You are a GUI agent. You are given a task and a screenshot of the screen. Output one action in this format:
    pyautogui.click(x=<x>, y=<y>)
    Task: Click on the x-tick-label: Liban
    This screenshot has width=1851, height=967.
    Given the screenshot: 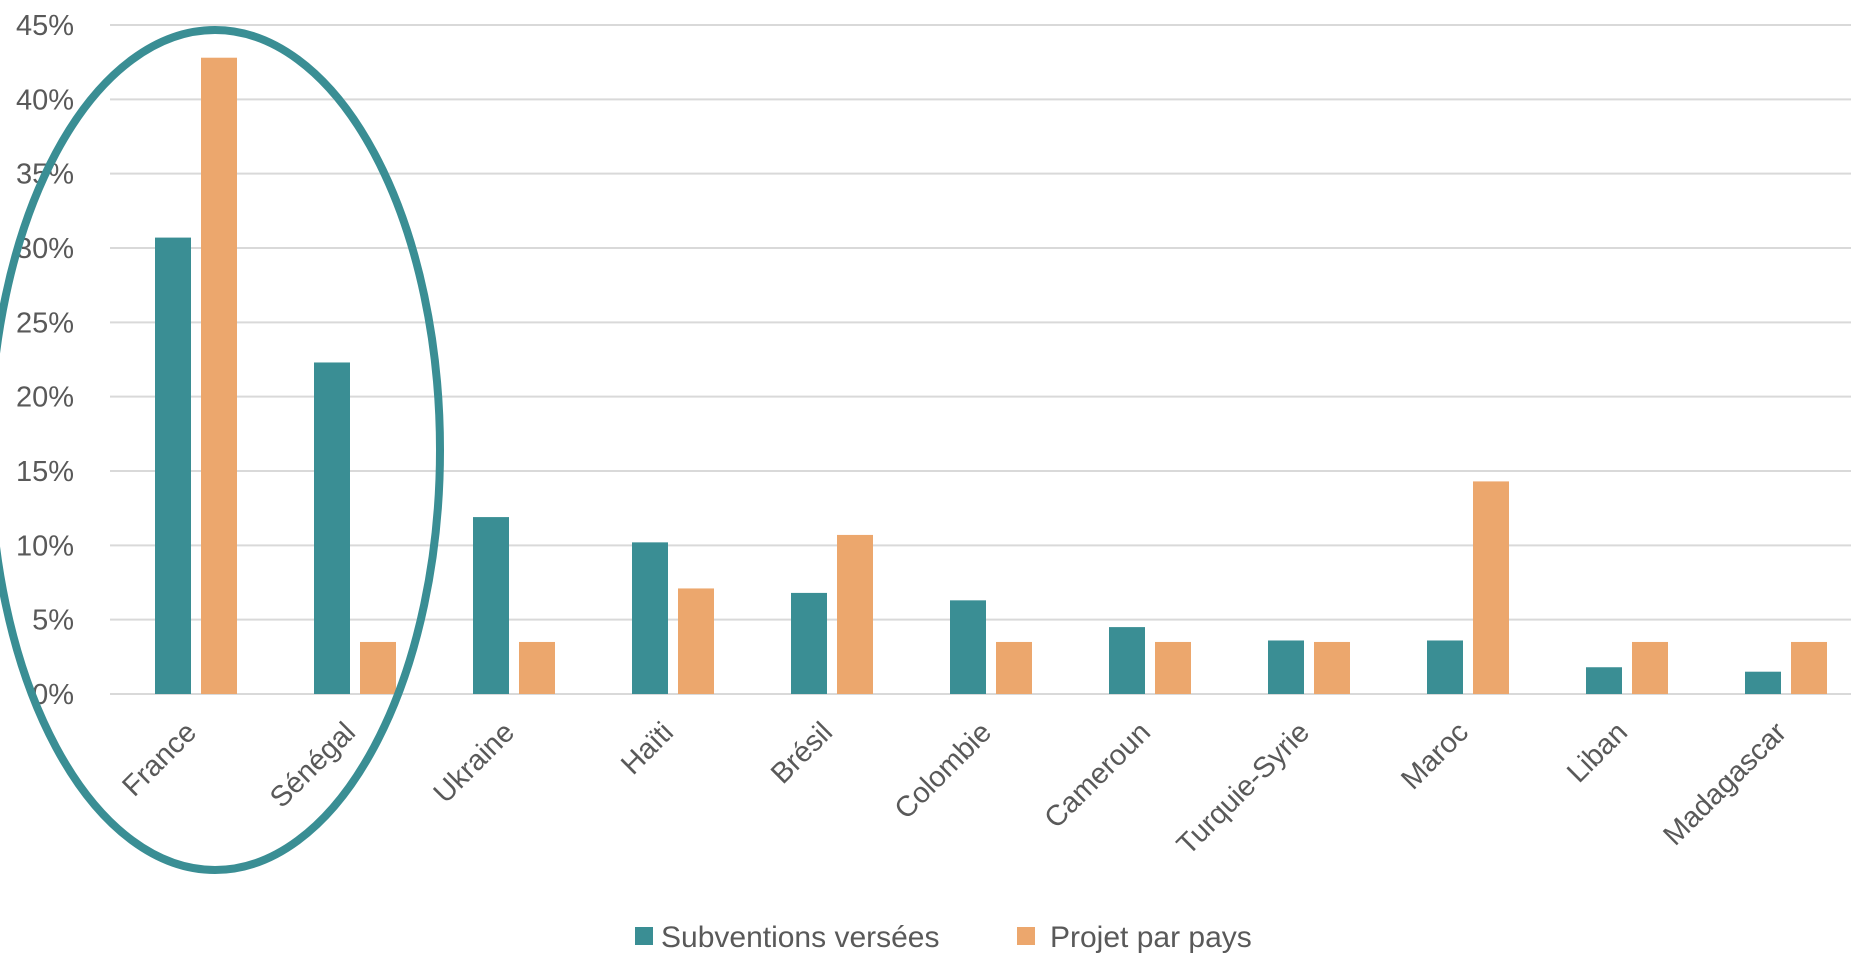 What is the action you would take?
    pyautogui.click(x=1597, y=752)
    